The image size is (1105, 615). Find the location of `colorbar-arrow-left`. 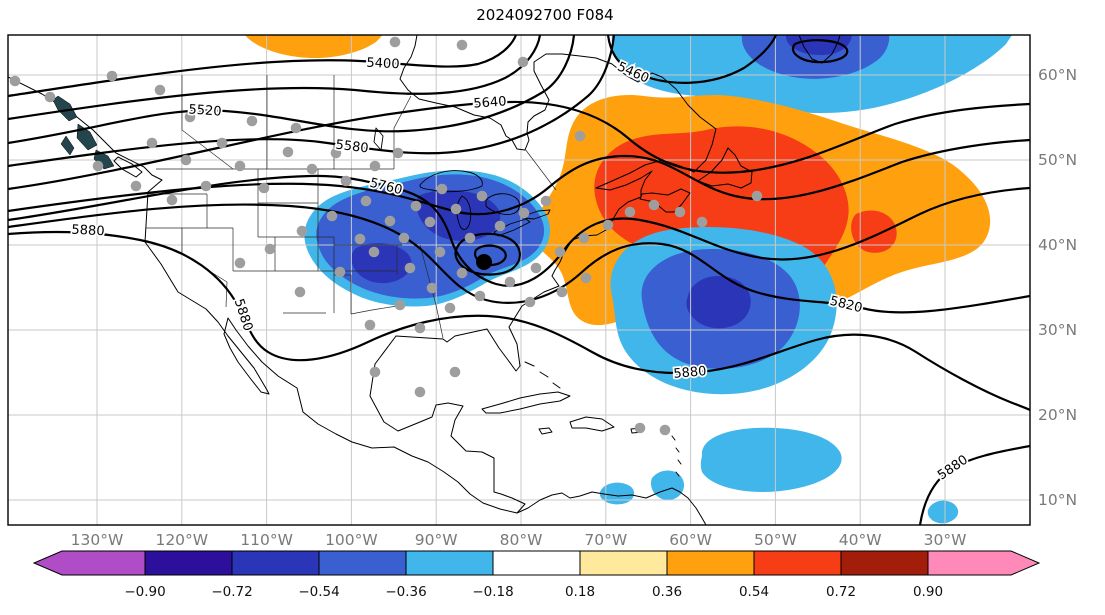

colorbar-arrow-left is located at coordinates (89, 563).